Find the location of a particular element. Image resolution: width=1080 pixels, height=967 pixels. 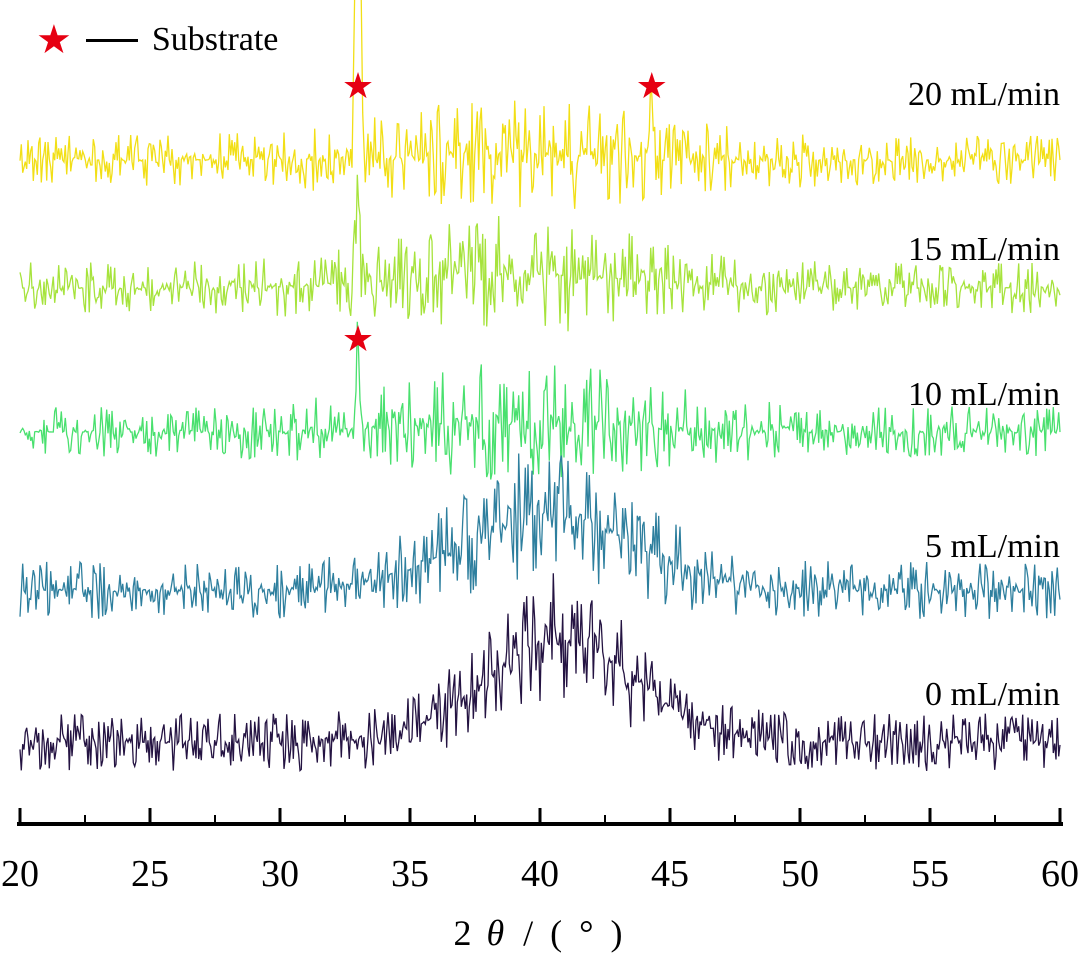

legend-line-icon is located at coordinates (111, 40).